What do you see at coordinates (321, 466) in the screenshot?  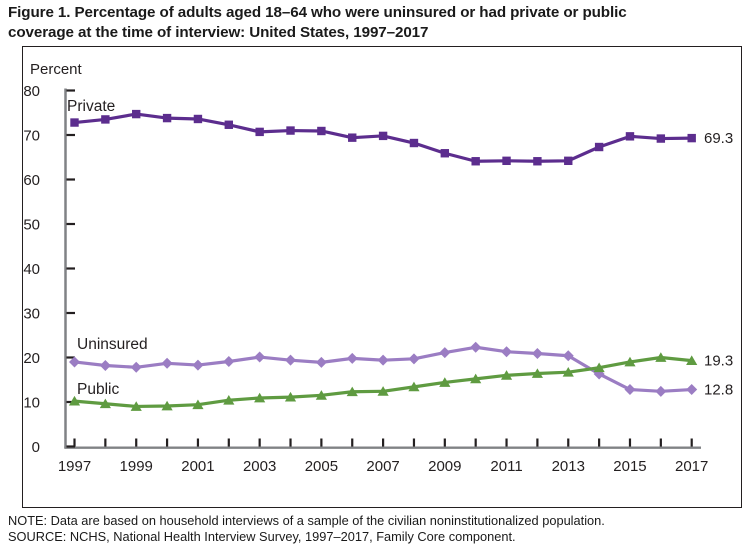 I see `x-tick-label: 2005` at bounding box center [321, 466].